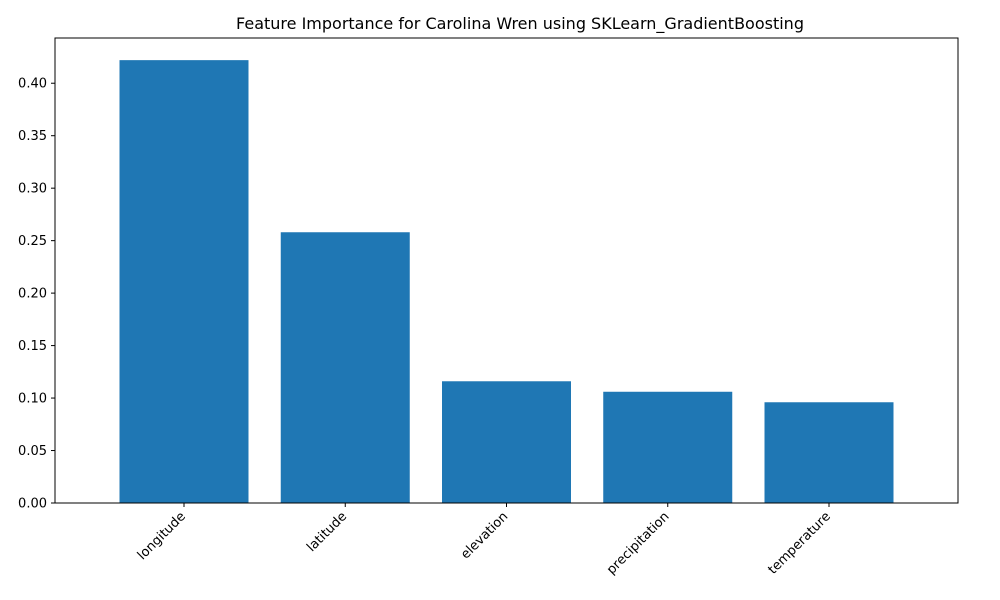  Describe the element at coordinates (184, 282) in the screenshot. I see `bar-longitude` at that location.